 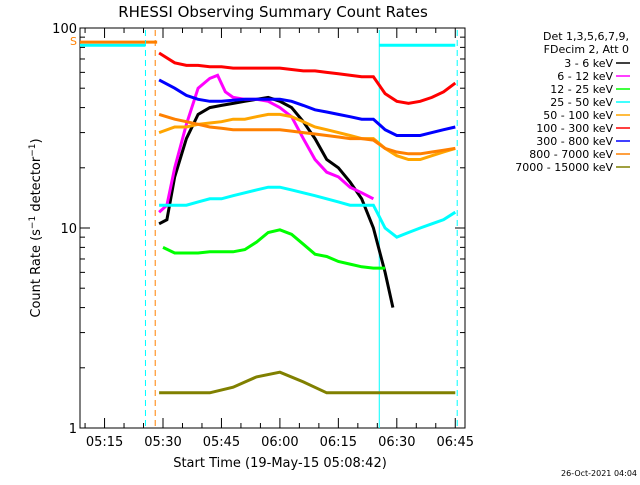 What do you see at coordinates (221, 442) in the screenshot?
I see `x-tick-label: 05:45` at bounding box center [221, 442].